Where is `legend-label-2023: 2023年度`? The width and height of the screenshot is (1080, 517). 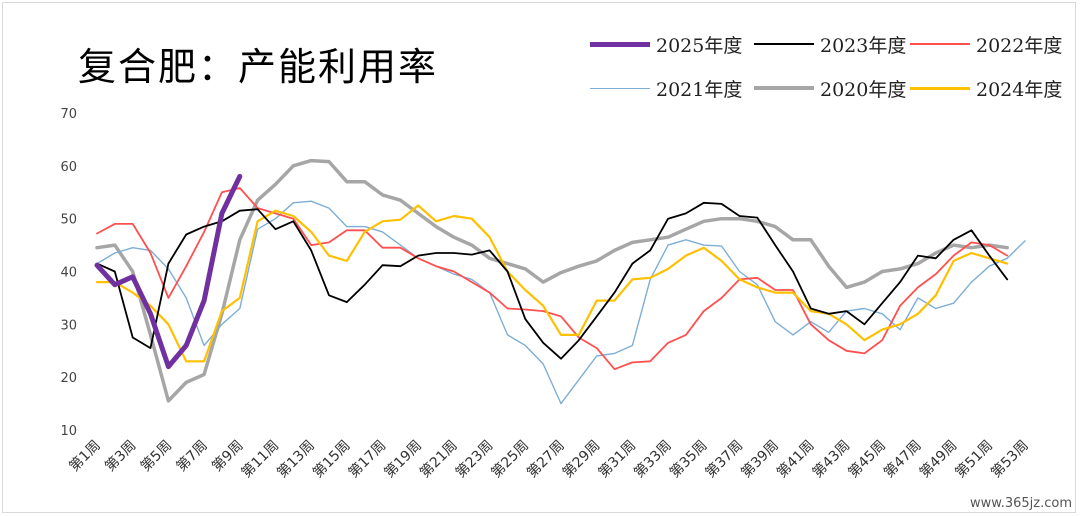 legend-label-2023: 2023年度 is located at coordinates (863, 45).